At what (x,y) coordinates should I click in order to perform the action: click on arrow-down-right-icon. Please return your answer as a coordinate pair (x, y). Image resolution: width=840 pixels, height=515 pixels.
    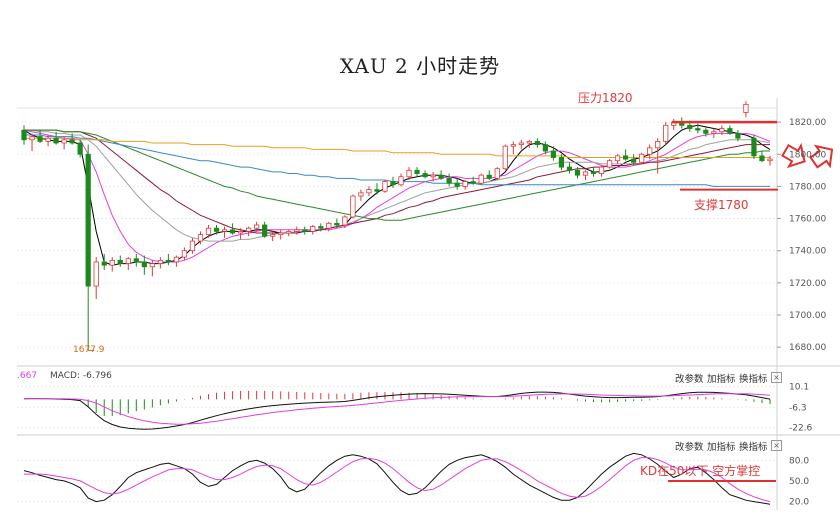
    Looking at the image, I should click on (793, 155).